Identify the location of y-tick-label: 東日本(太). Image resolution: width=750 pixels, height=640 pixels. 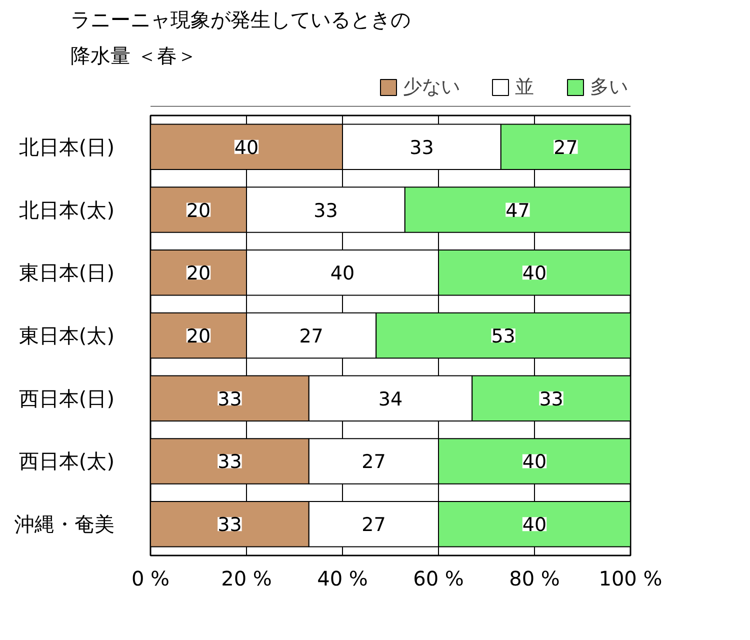
(66, 336).